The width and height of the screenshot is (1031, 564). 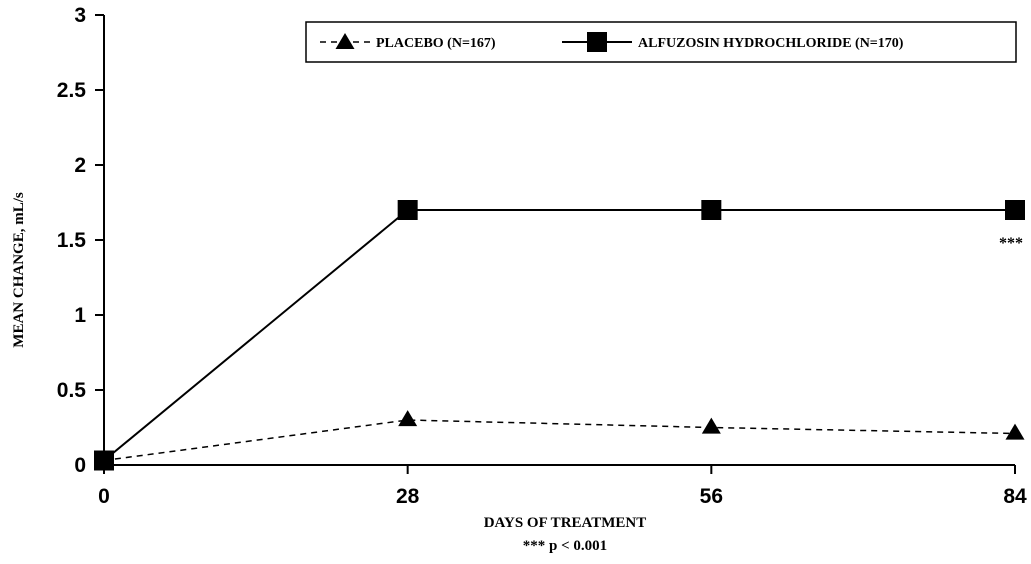 What do you see at coordinates (72, 390) in the screenshot?
I see `y-tick-label: 0.5` at bounding box center [72, 390].